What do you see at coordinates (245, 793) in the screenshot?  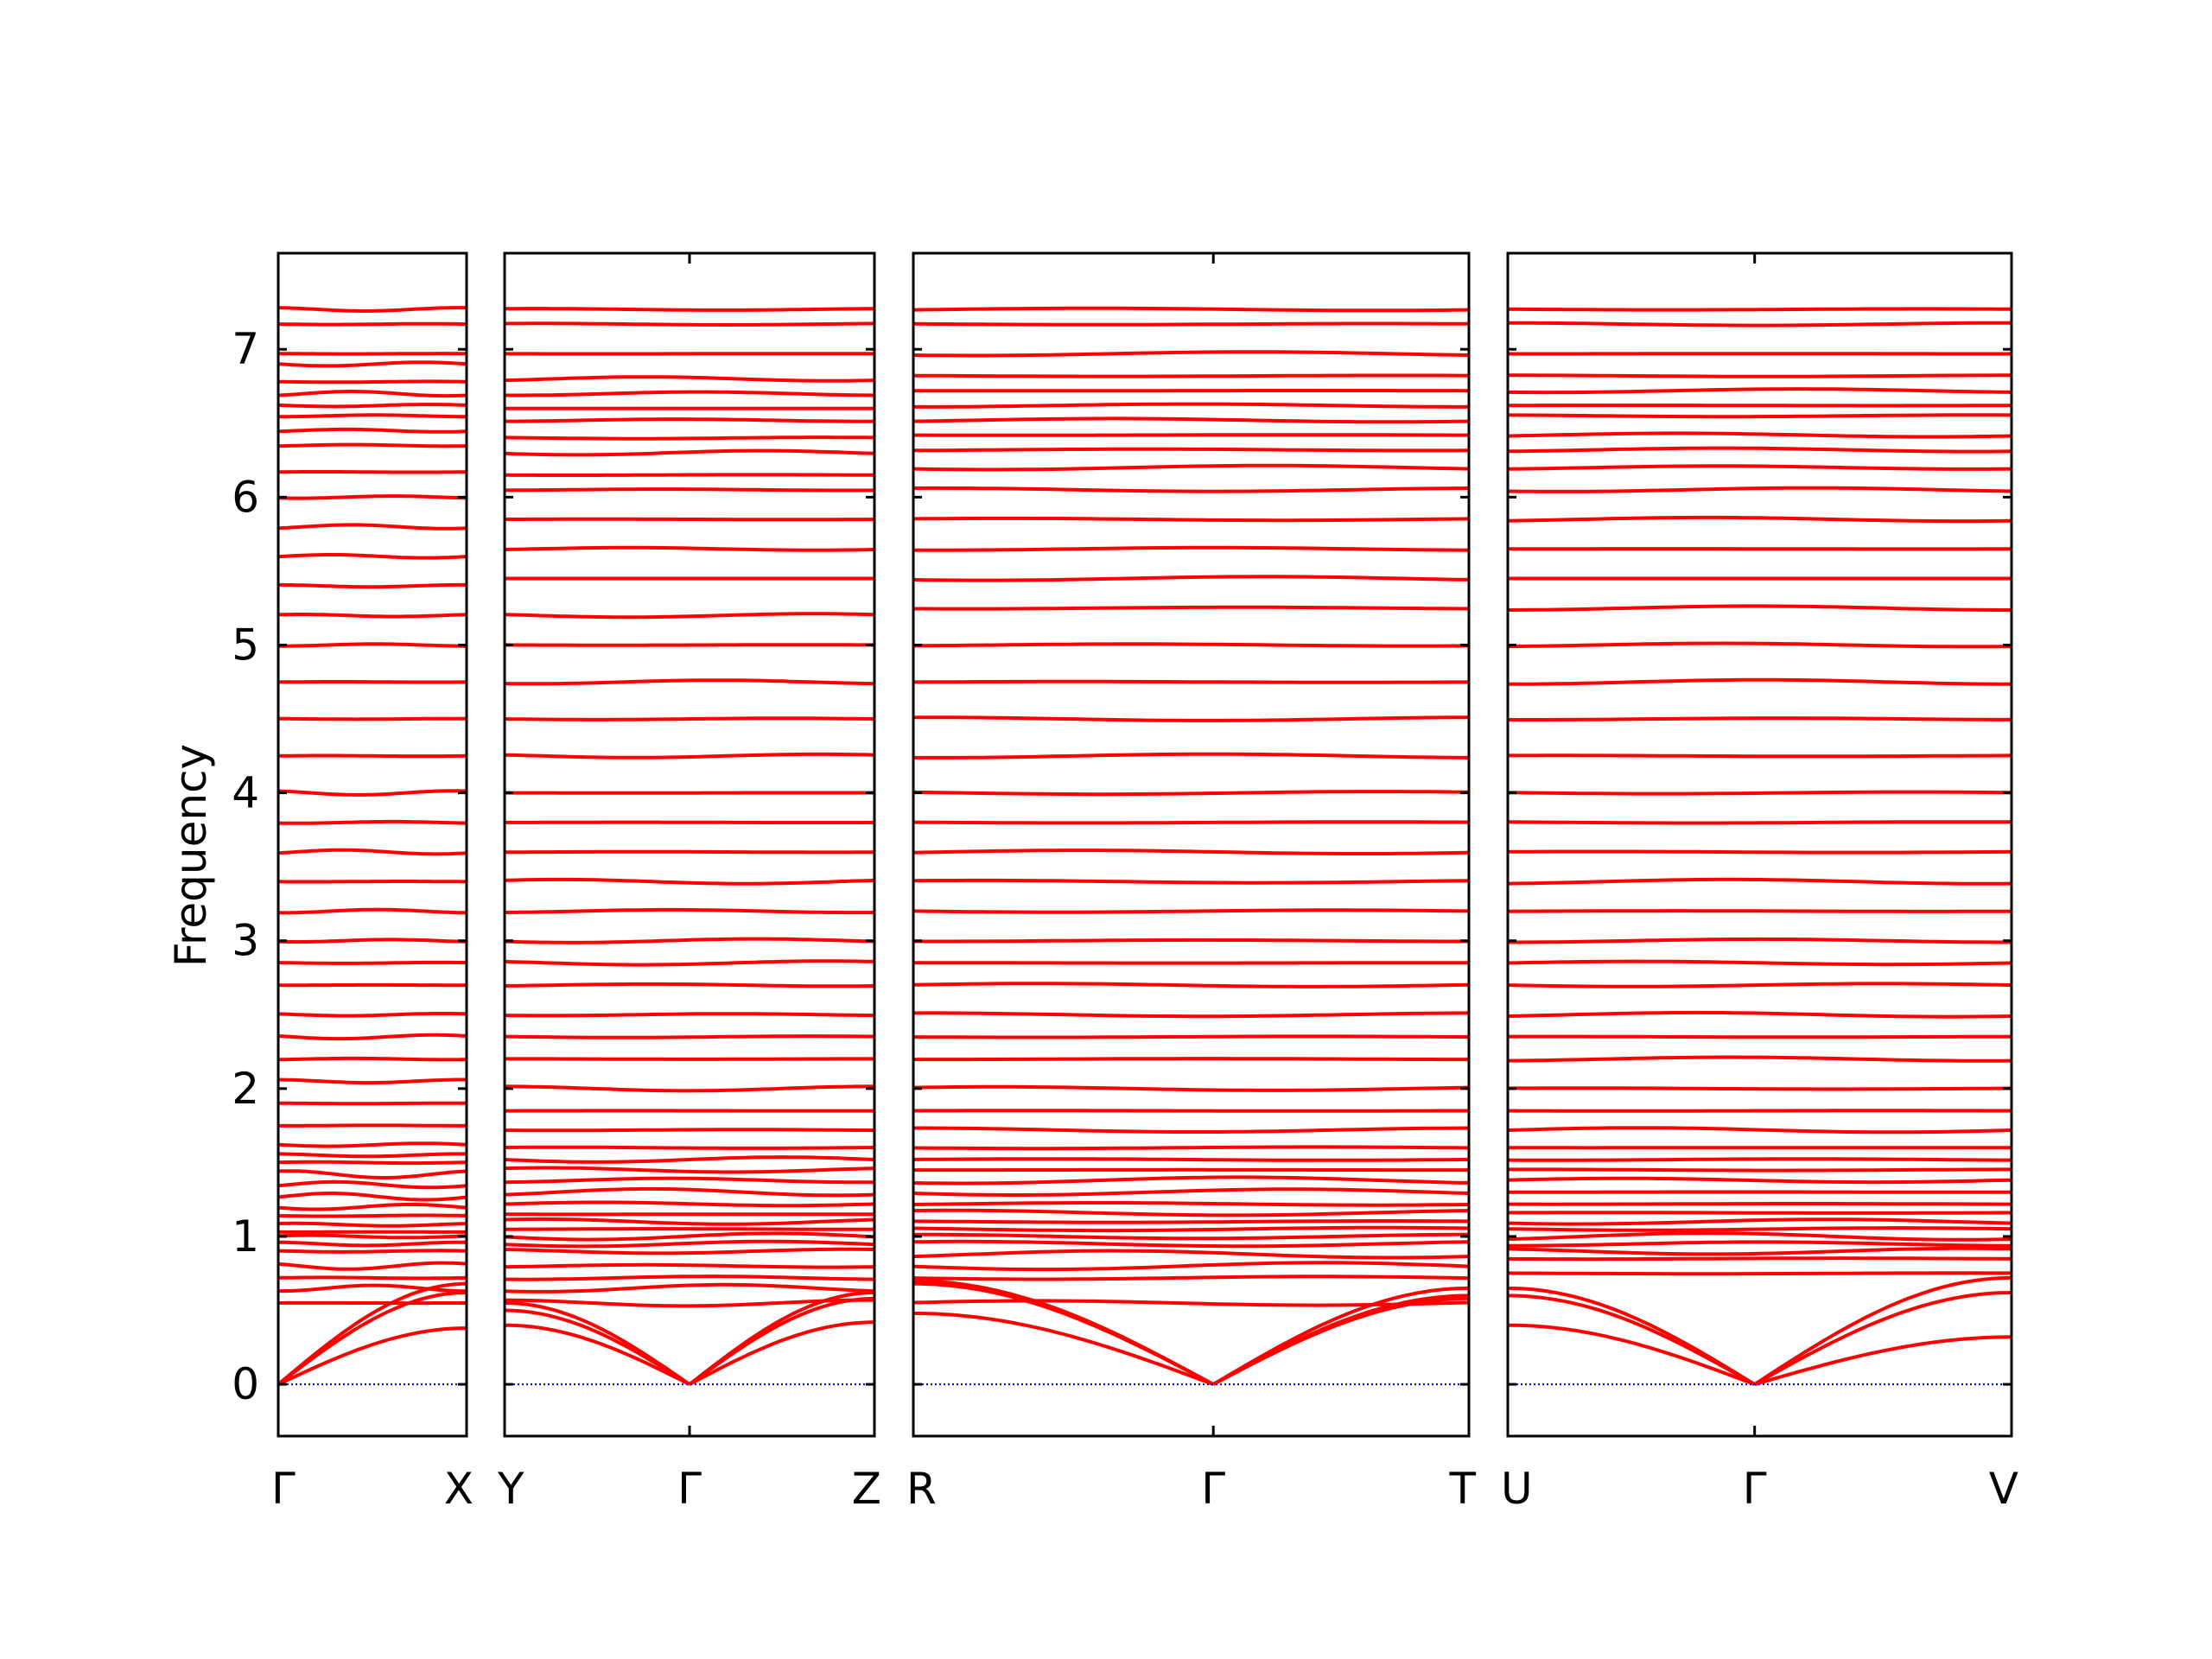 I see `y-tick-label: 4` at bounding box center [245, 793].